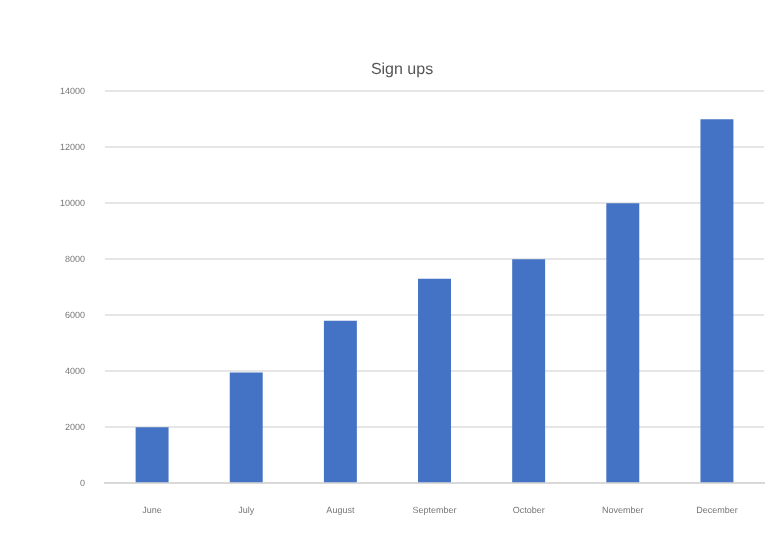  Describe the element at coordinates (402, 69) in the screenshot. I see `chart-title: Sign ups` at that location.